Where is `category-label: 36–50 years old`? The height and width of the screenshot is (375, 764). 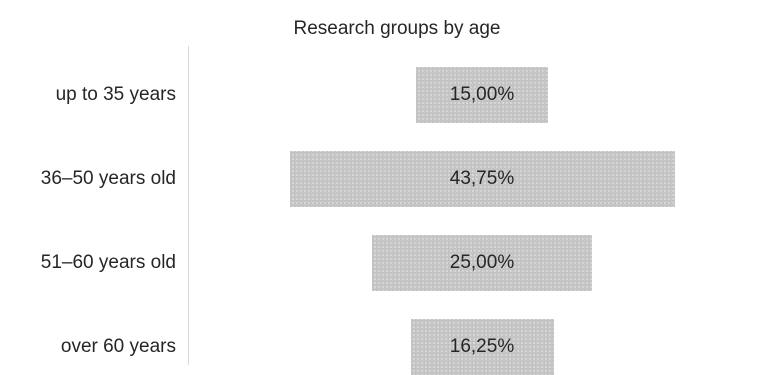 category-label: 36–50 years old is located at coordinates (108, 178).